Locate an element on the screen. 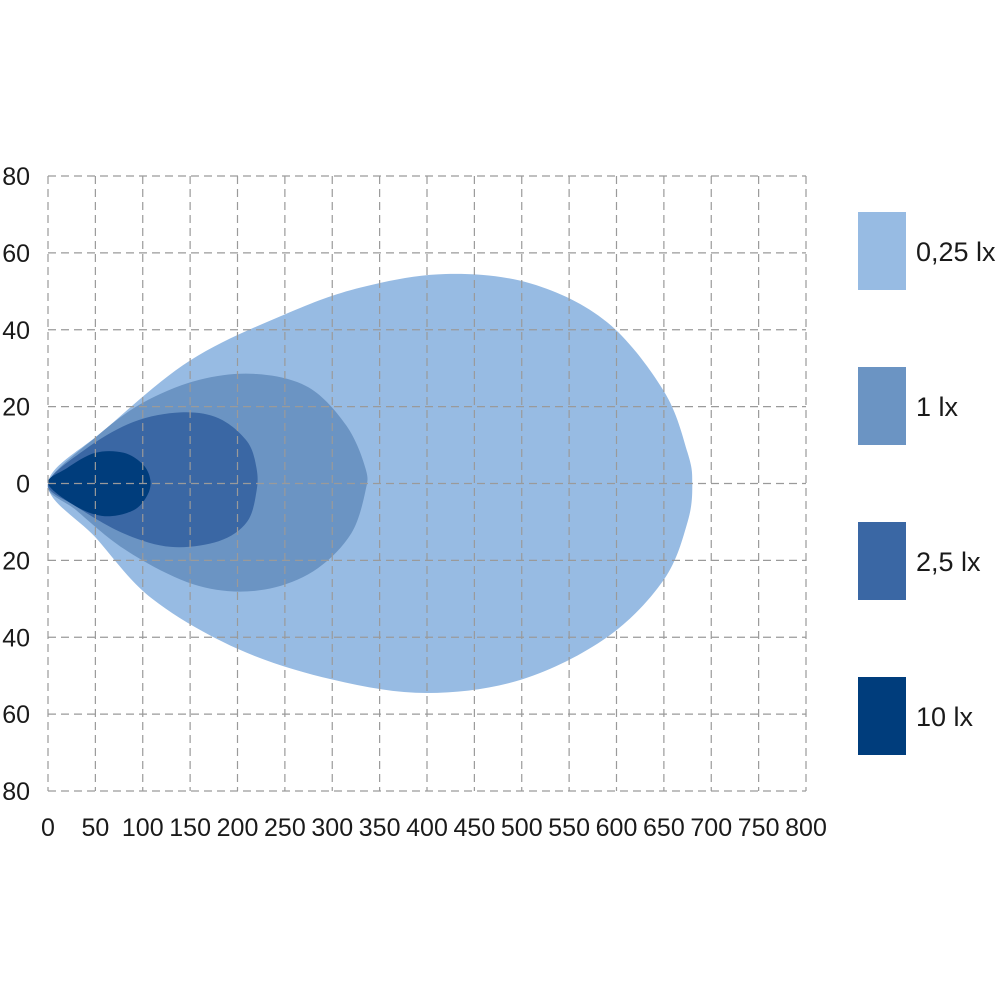  y-axis-ticks: 80 60 40 20 0 20 40 60 80 is located at coordinates (16, 484).